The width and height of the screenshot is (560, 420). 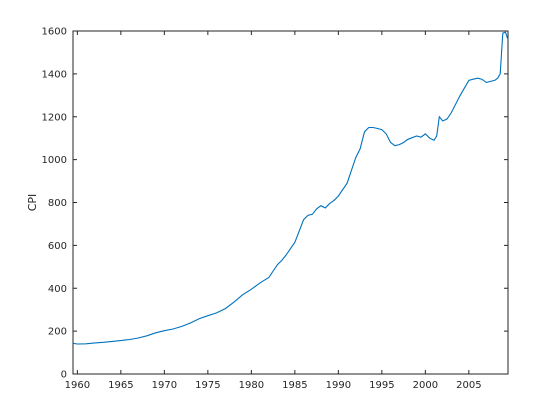 I want to click on x-tick-label-1980: 1980, so click(x=251, y=385).